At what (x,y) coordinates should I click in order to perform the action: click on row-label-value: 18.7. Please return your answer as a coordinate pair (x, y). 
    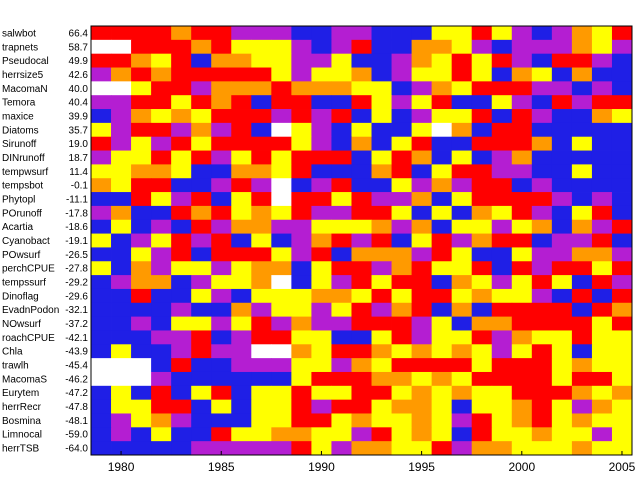
    Looking at the image, I should click on (79, 158).